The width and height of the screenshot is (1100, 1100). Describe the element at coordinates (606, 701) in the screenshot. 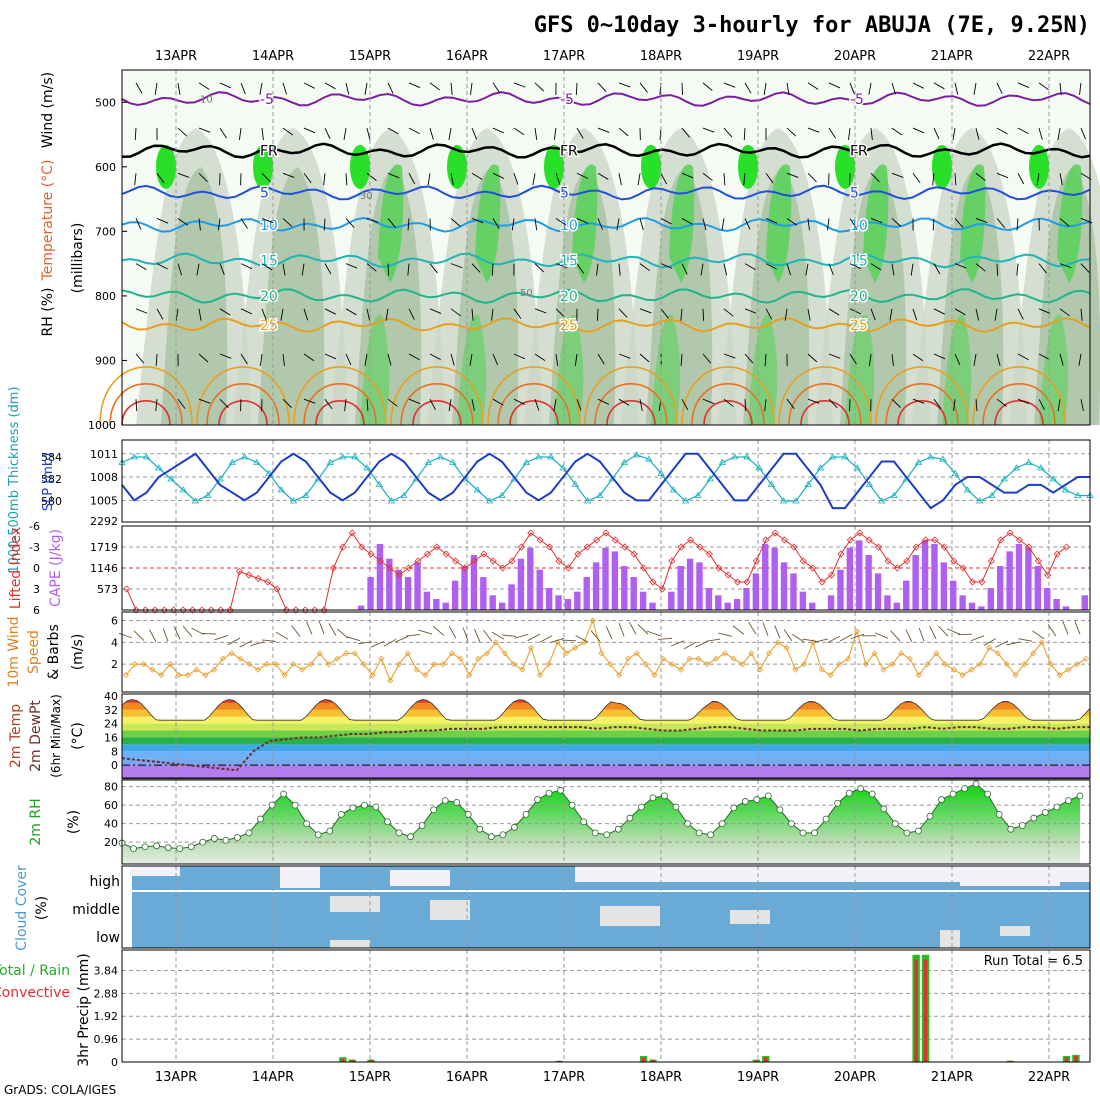

I see `temp-band` at that location.